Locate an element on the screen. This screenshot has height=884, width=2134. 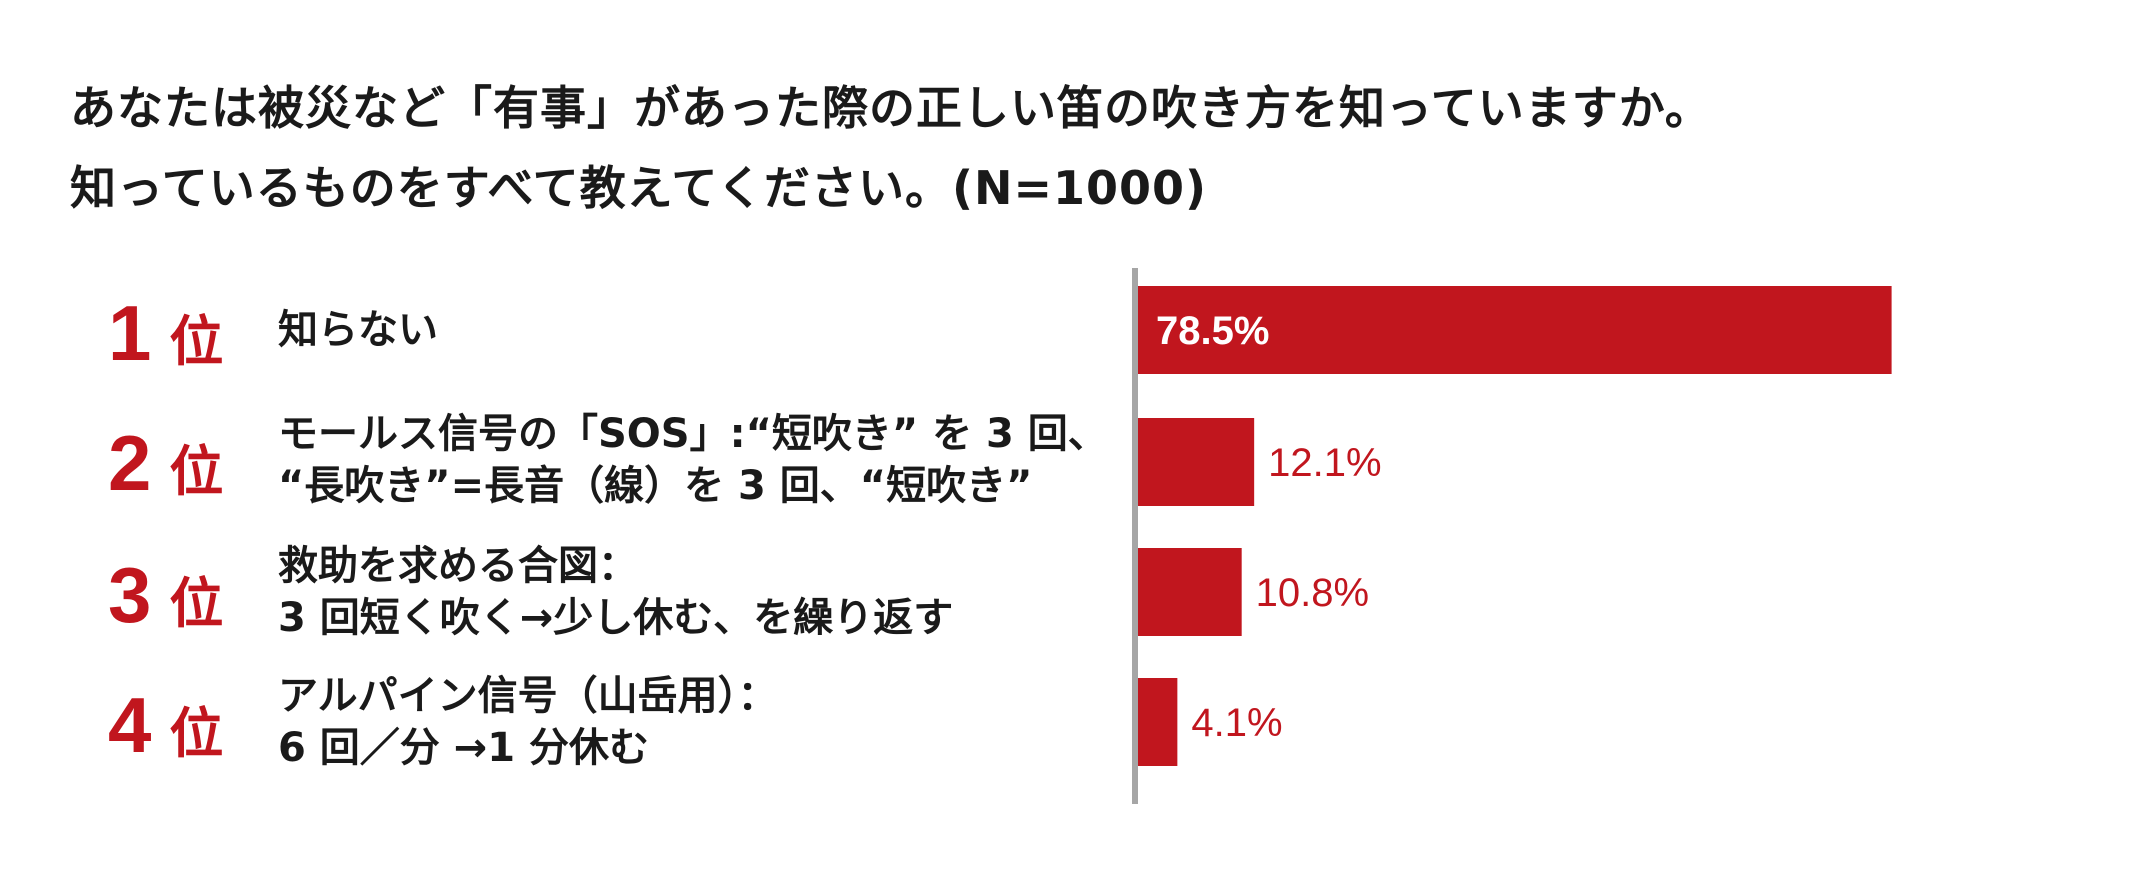
bar-value-label-2: 12.1% is located at coordinates (1324, 463).